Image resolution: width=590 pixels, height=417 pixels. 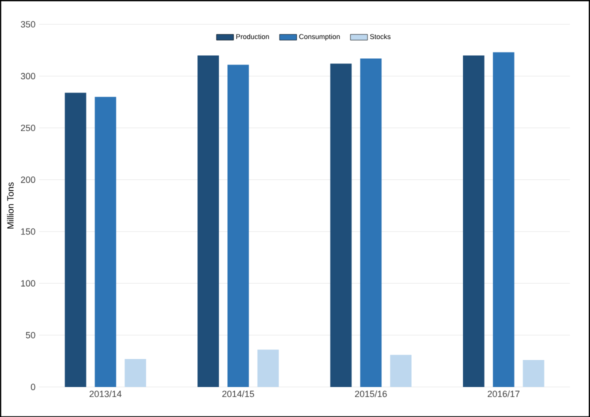 I want to click on y-tick-label: 300, so click(x=28, y=76).